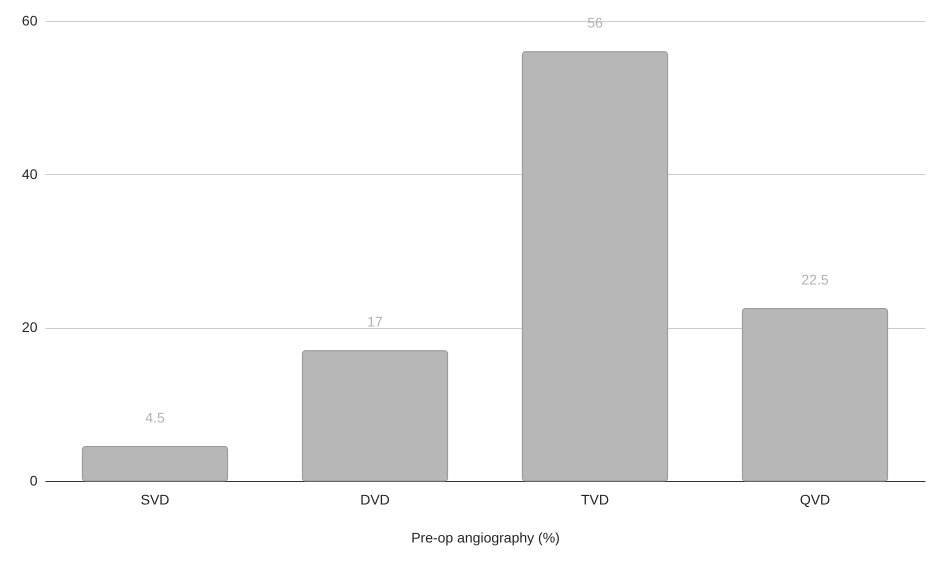  I want to click on x-tick-label: SVD, so click(155, 500).